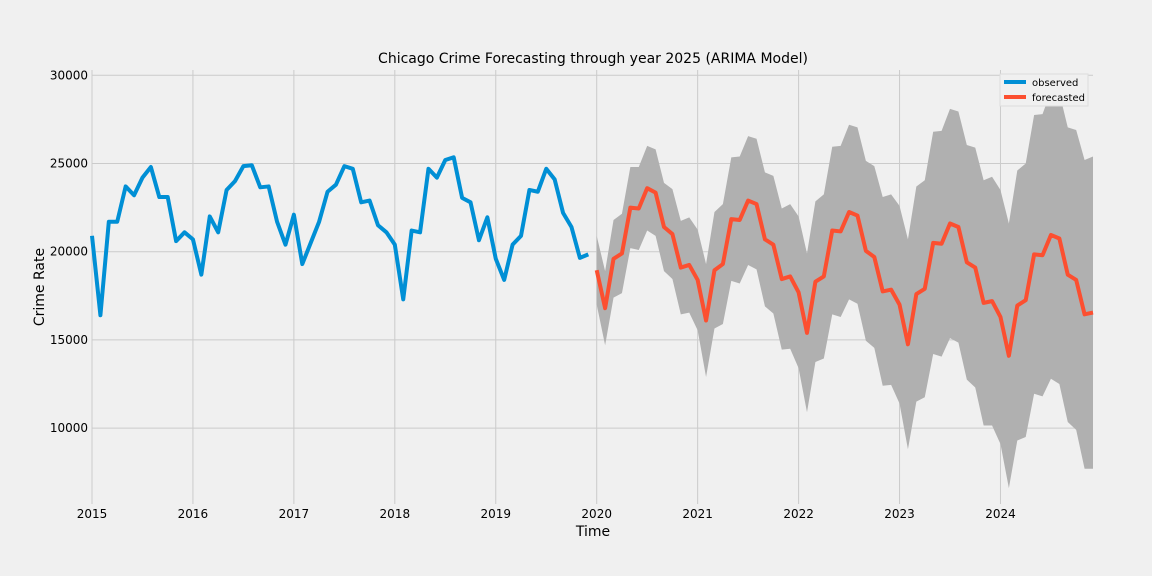  I want to click on x-tick-label: 2021, so click(697, 514).